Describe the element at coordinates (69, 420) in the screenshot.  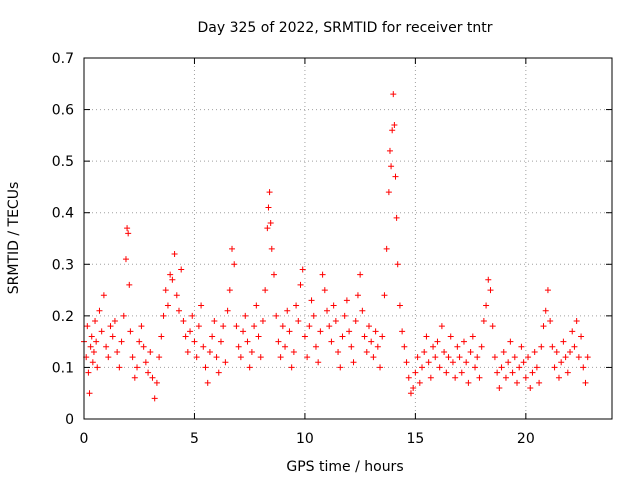
I see `y-tick-label: 0` at that location.